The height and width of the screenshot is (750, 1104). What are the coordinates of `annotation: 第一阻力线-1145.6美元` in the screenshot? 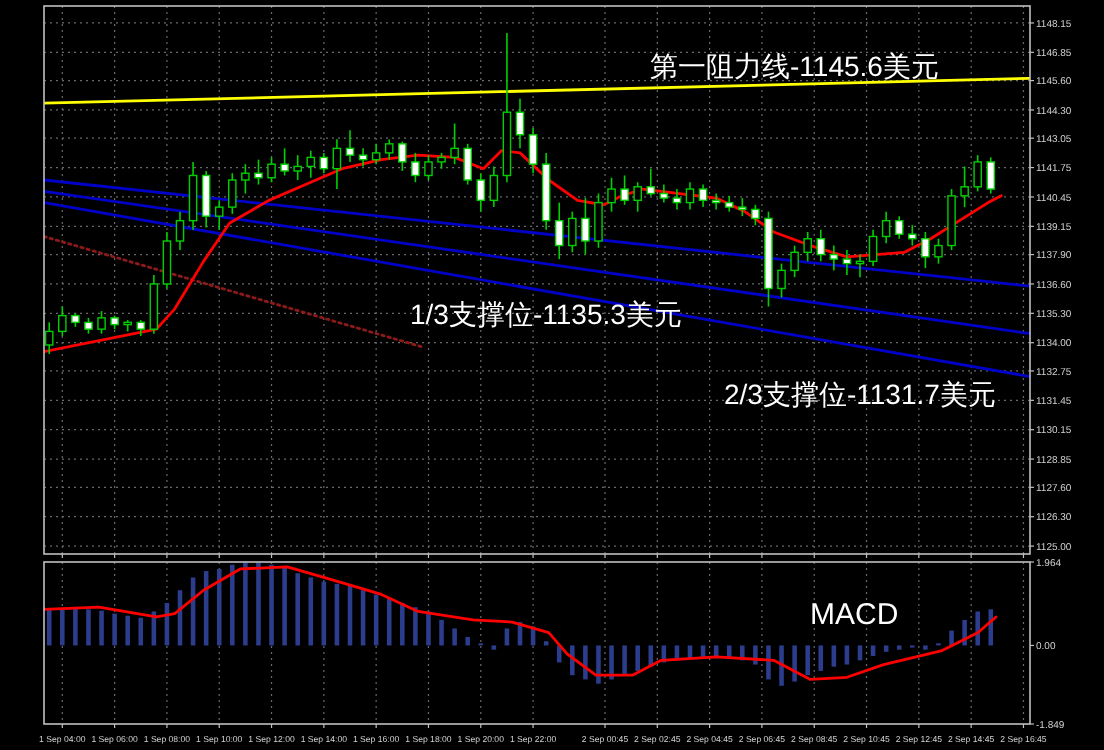 It's located at (794, 66).